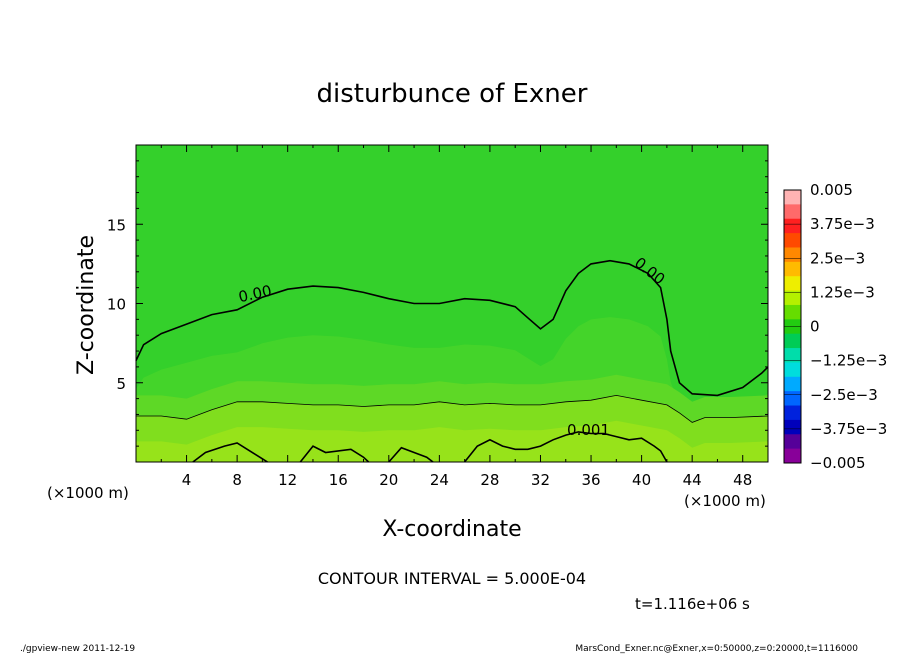 The image size is (904, 654). Describe the element at coordinates (452, 94) in the screenshot. I see `chart-title: disturbunce of Exner` at that location.